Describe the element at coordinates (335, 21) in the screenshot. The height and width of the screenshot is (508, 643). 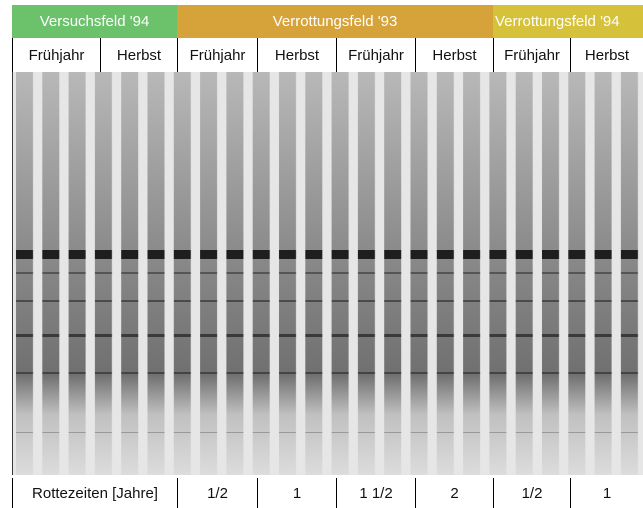
I see `group-label: Verrottungsfeld '93` at that location.